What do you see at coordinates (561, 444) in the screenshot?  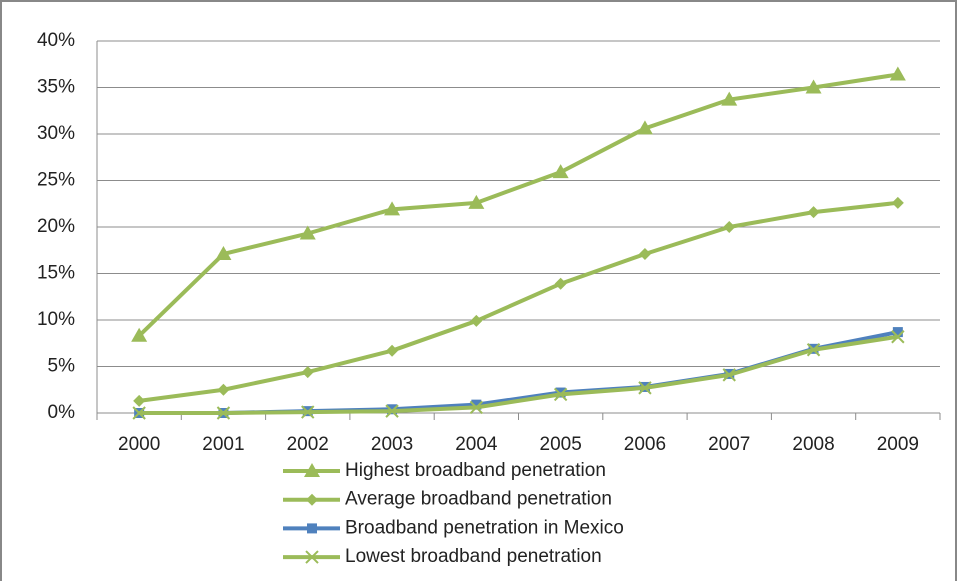 I see `x-tick-label: 2005` at bounding box center [561, 444].